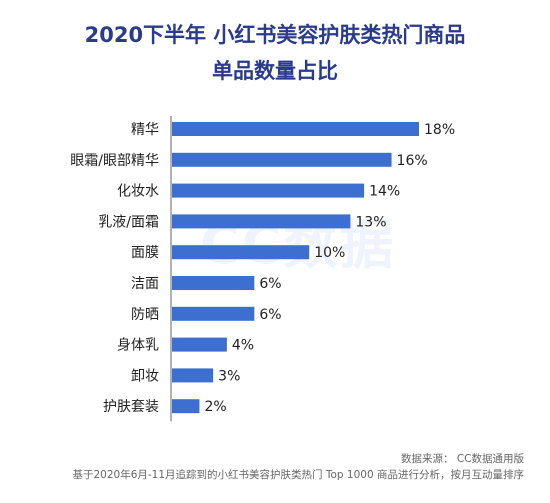 This screenshot has height=503, width=550. Describe the element at coordinates (384, 192) in the screenshot. I see `value-label: 14%` at that location.